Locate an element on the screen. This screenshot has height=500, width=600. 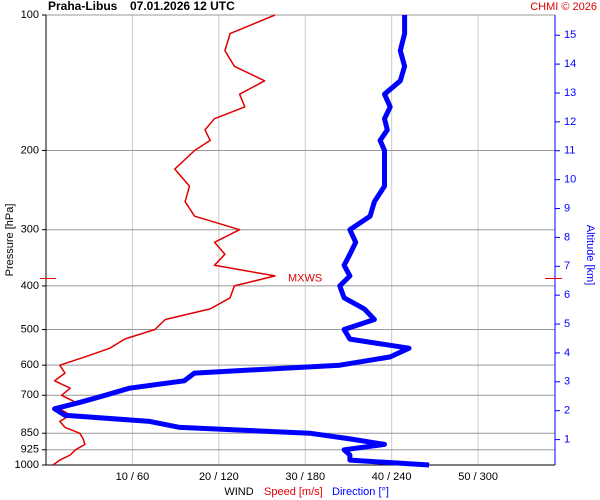
chart-subtitle: 07.01.2026 12 UTC is located at coordinates (182, 6).